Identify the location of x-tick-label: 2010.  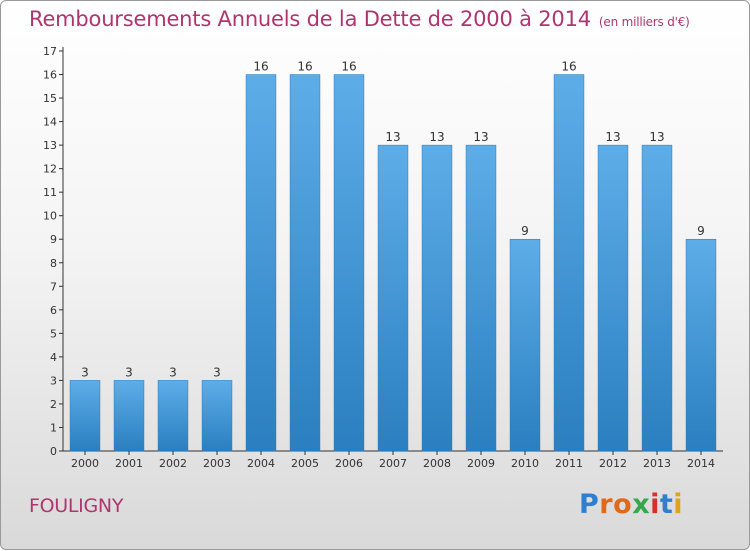
(525, 463).